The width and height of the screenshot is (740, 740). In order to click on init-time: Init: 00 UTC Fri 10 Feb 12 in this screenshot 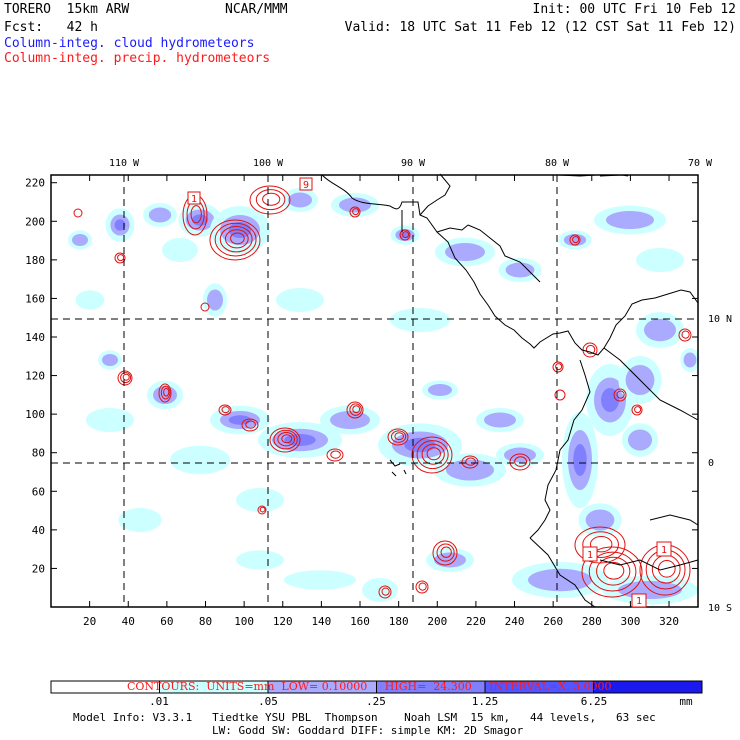, I will do `click(634, 9)`.